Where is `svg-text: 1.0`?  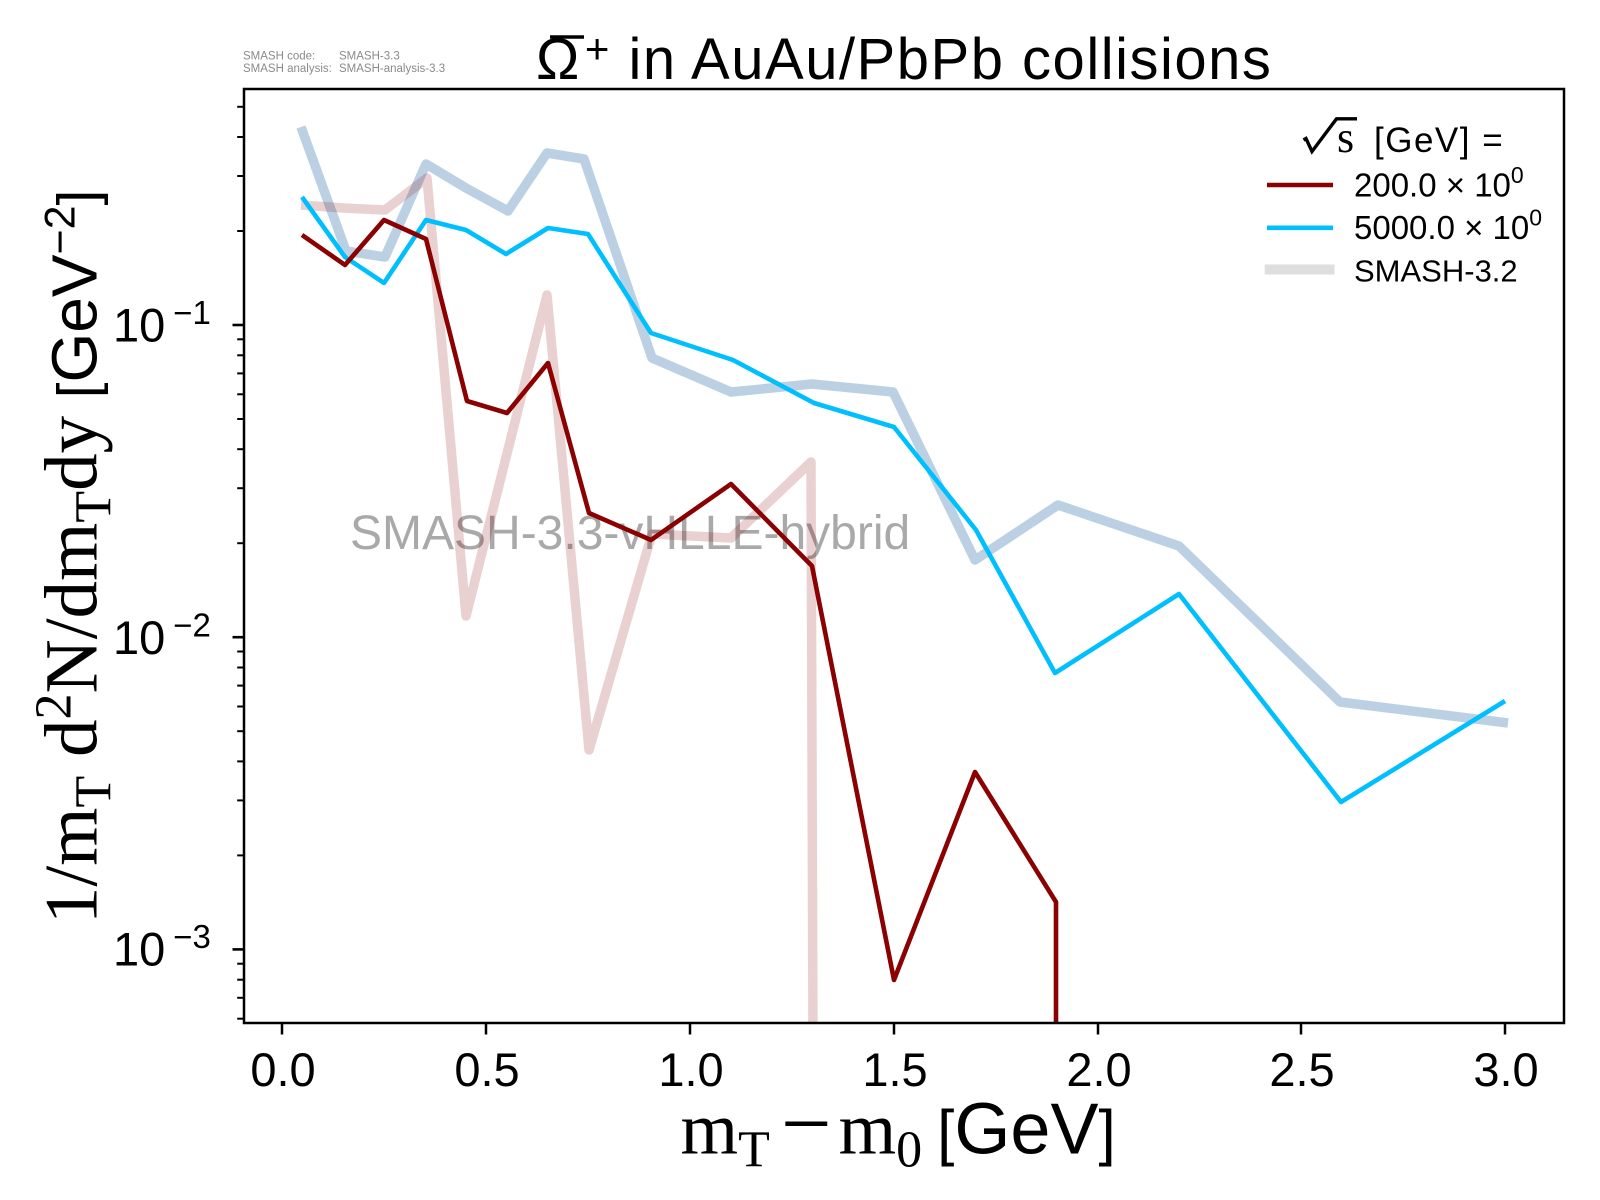
svg-text: 1.0 is located at coordinates (690, 1069).